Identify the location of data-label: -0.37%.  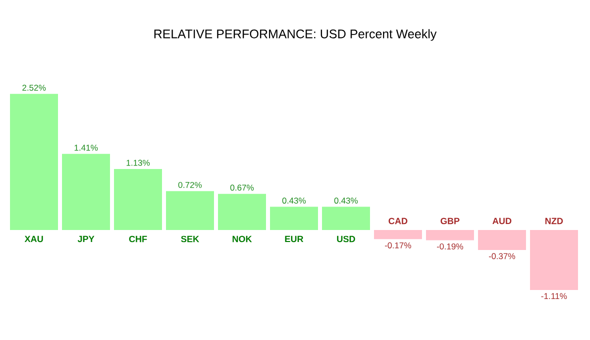
(502, 256).